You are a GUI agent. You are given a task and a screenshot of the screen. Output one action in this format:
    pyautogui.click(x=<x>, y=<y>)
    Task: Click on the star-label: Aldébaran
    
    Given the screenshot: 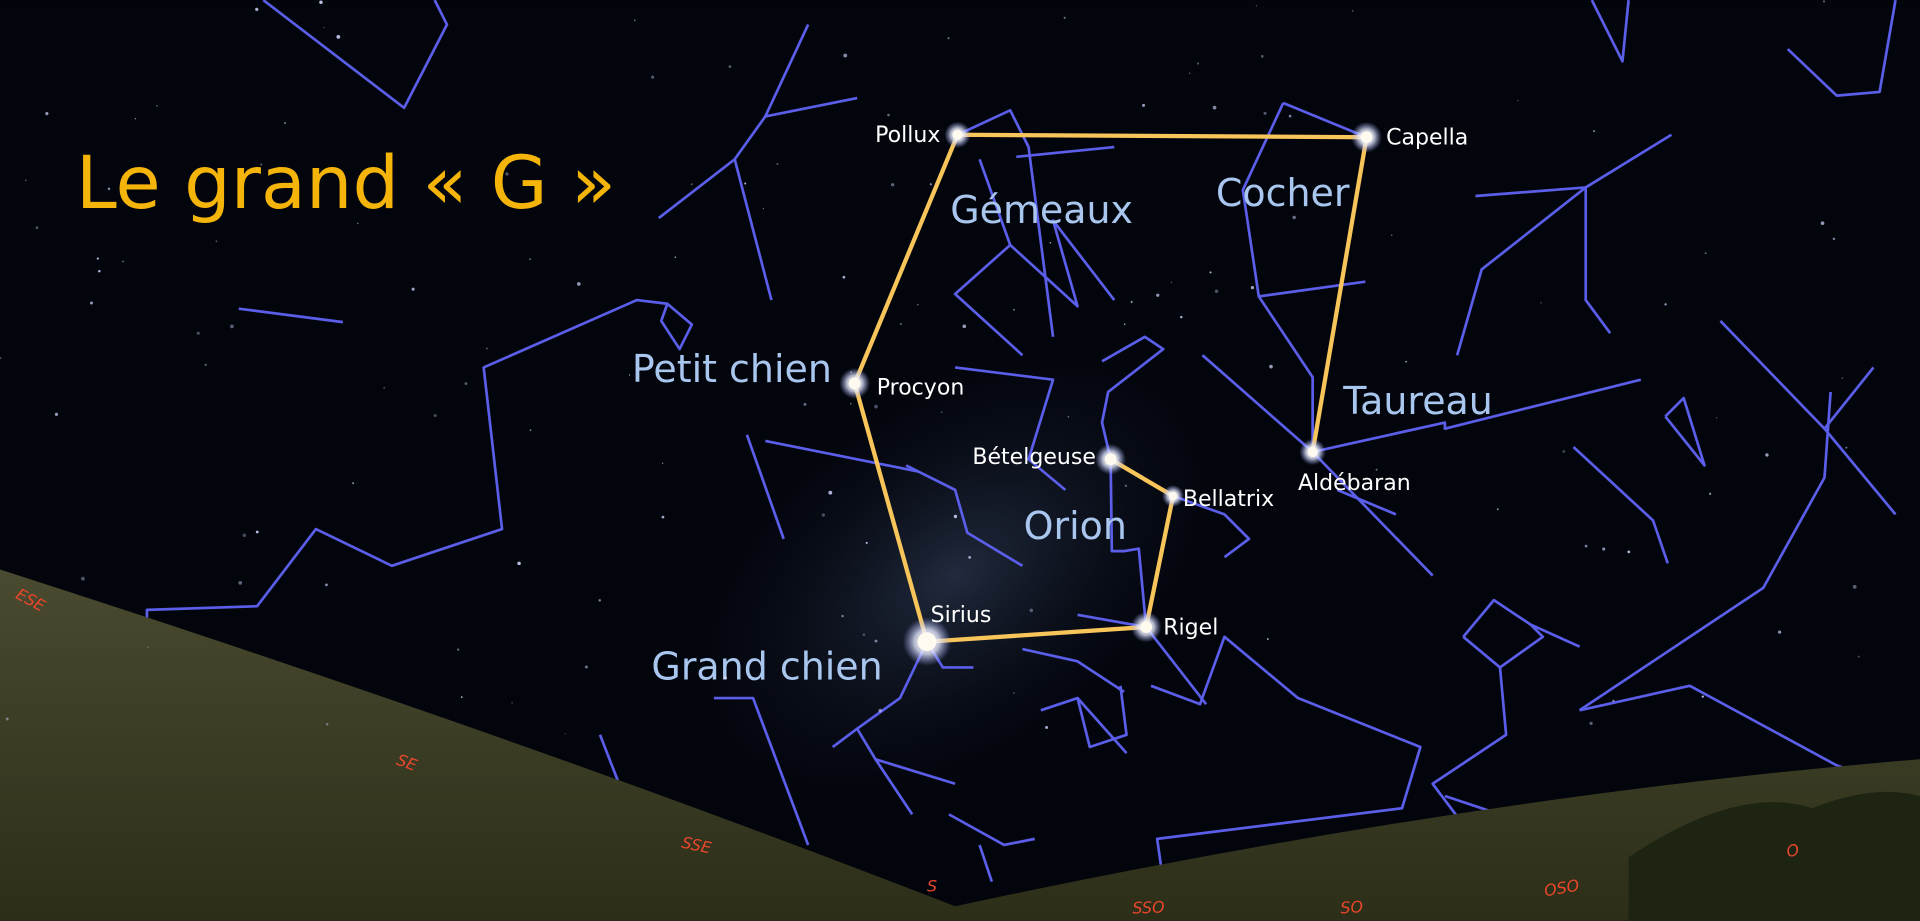 What is the action you would take?
    pyautogui.click(x=1354, y=483)
    